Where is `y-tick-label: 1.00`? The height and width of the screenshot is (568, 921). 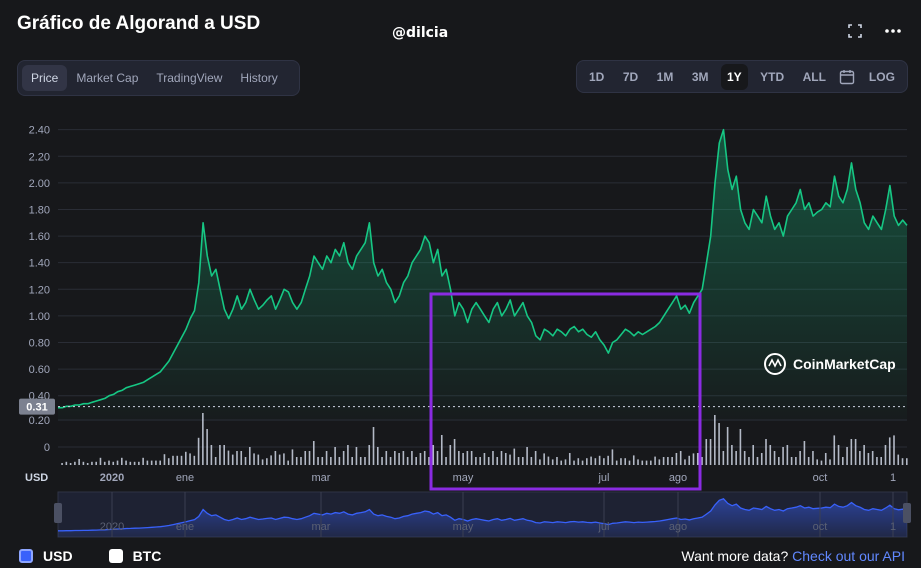 y-tick-label: 1.00 is located at coordinates (39, 317).